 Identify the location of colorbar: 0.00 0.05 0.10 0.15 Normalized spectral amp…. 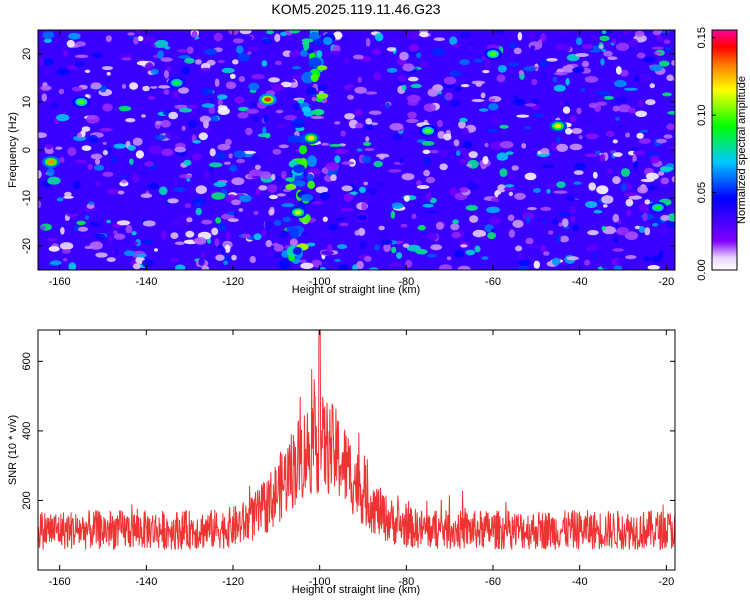
(722, 154).